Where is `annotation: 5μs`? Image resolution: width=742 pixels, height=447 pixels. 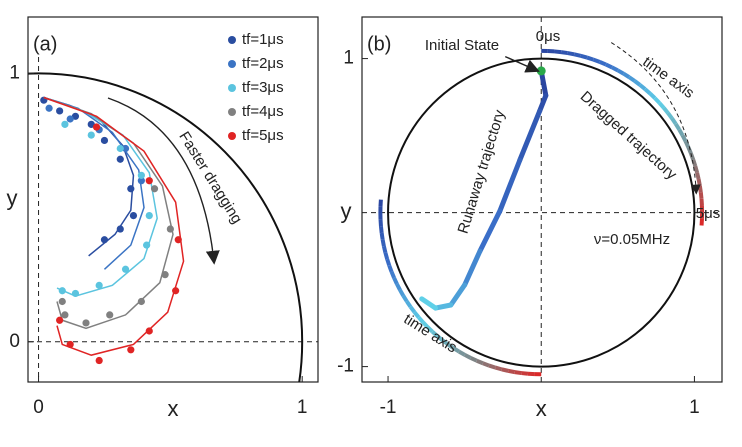
annotation: 5μs is located at coordinates (708, 213).